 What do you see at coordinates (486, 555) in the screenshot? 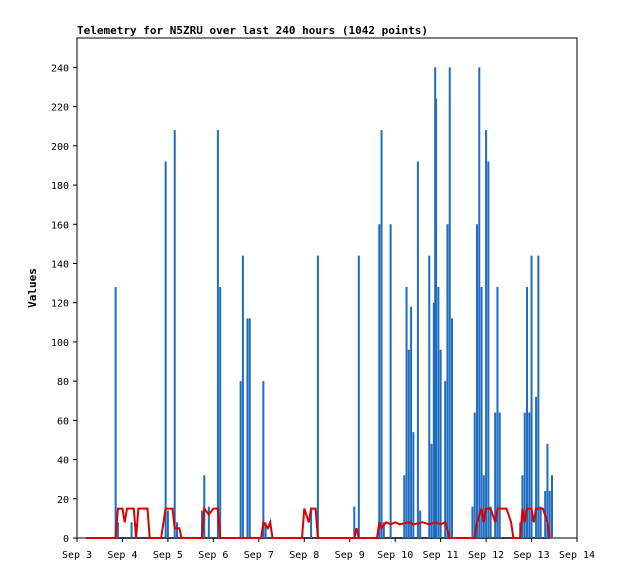
I see `x-tick-label: Sep 12` at bounding box center [486, 555].